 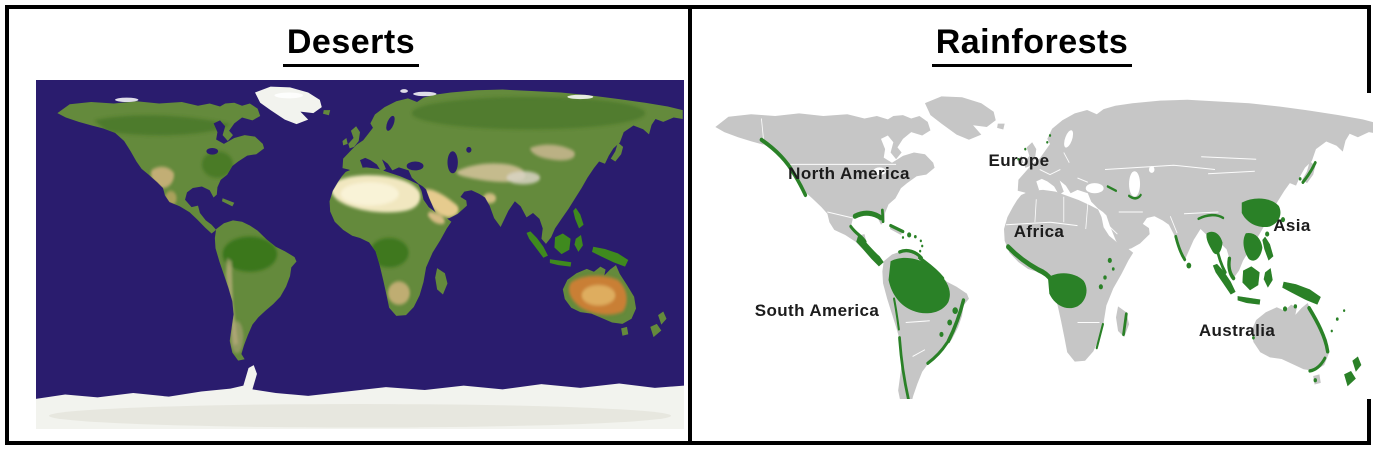 I want to click on gobi-desert, so click(x=552, y=152).